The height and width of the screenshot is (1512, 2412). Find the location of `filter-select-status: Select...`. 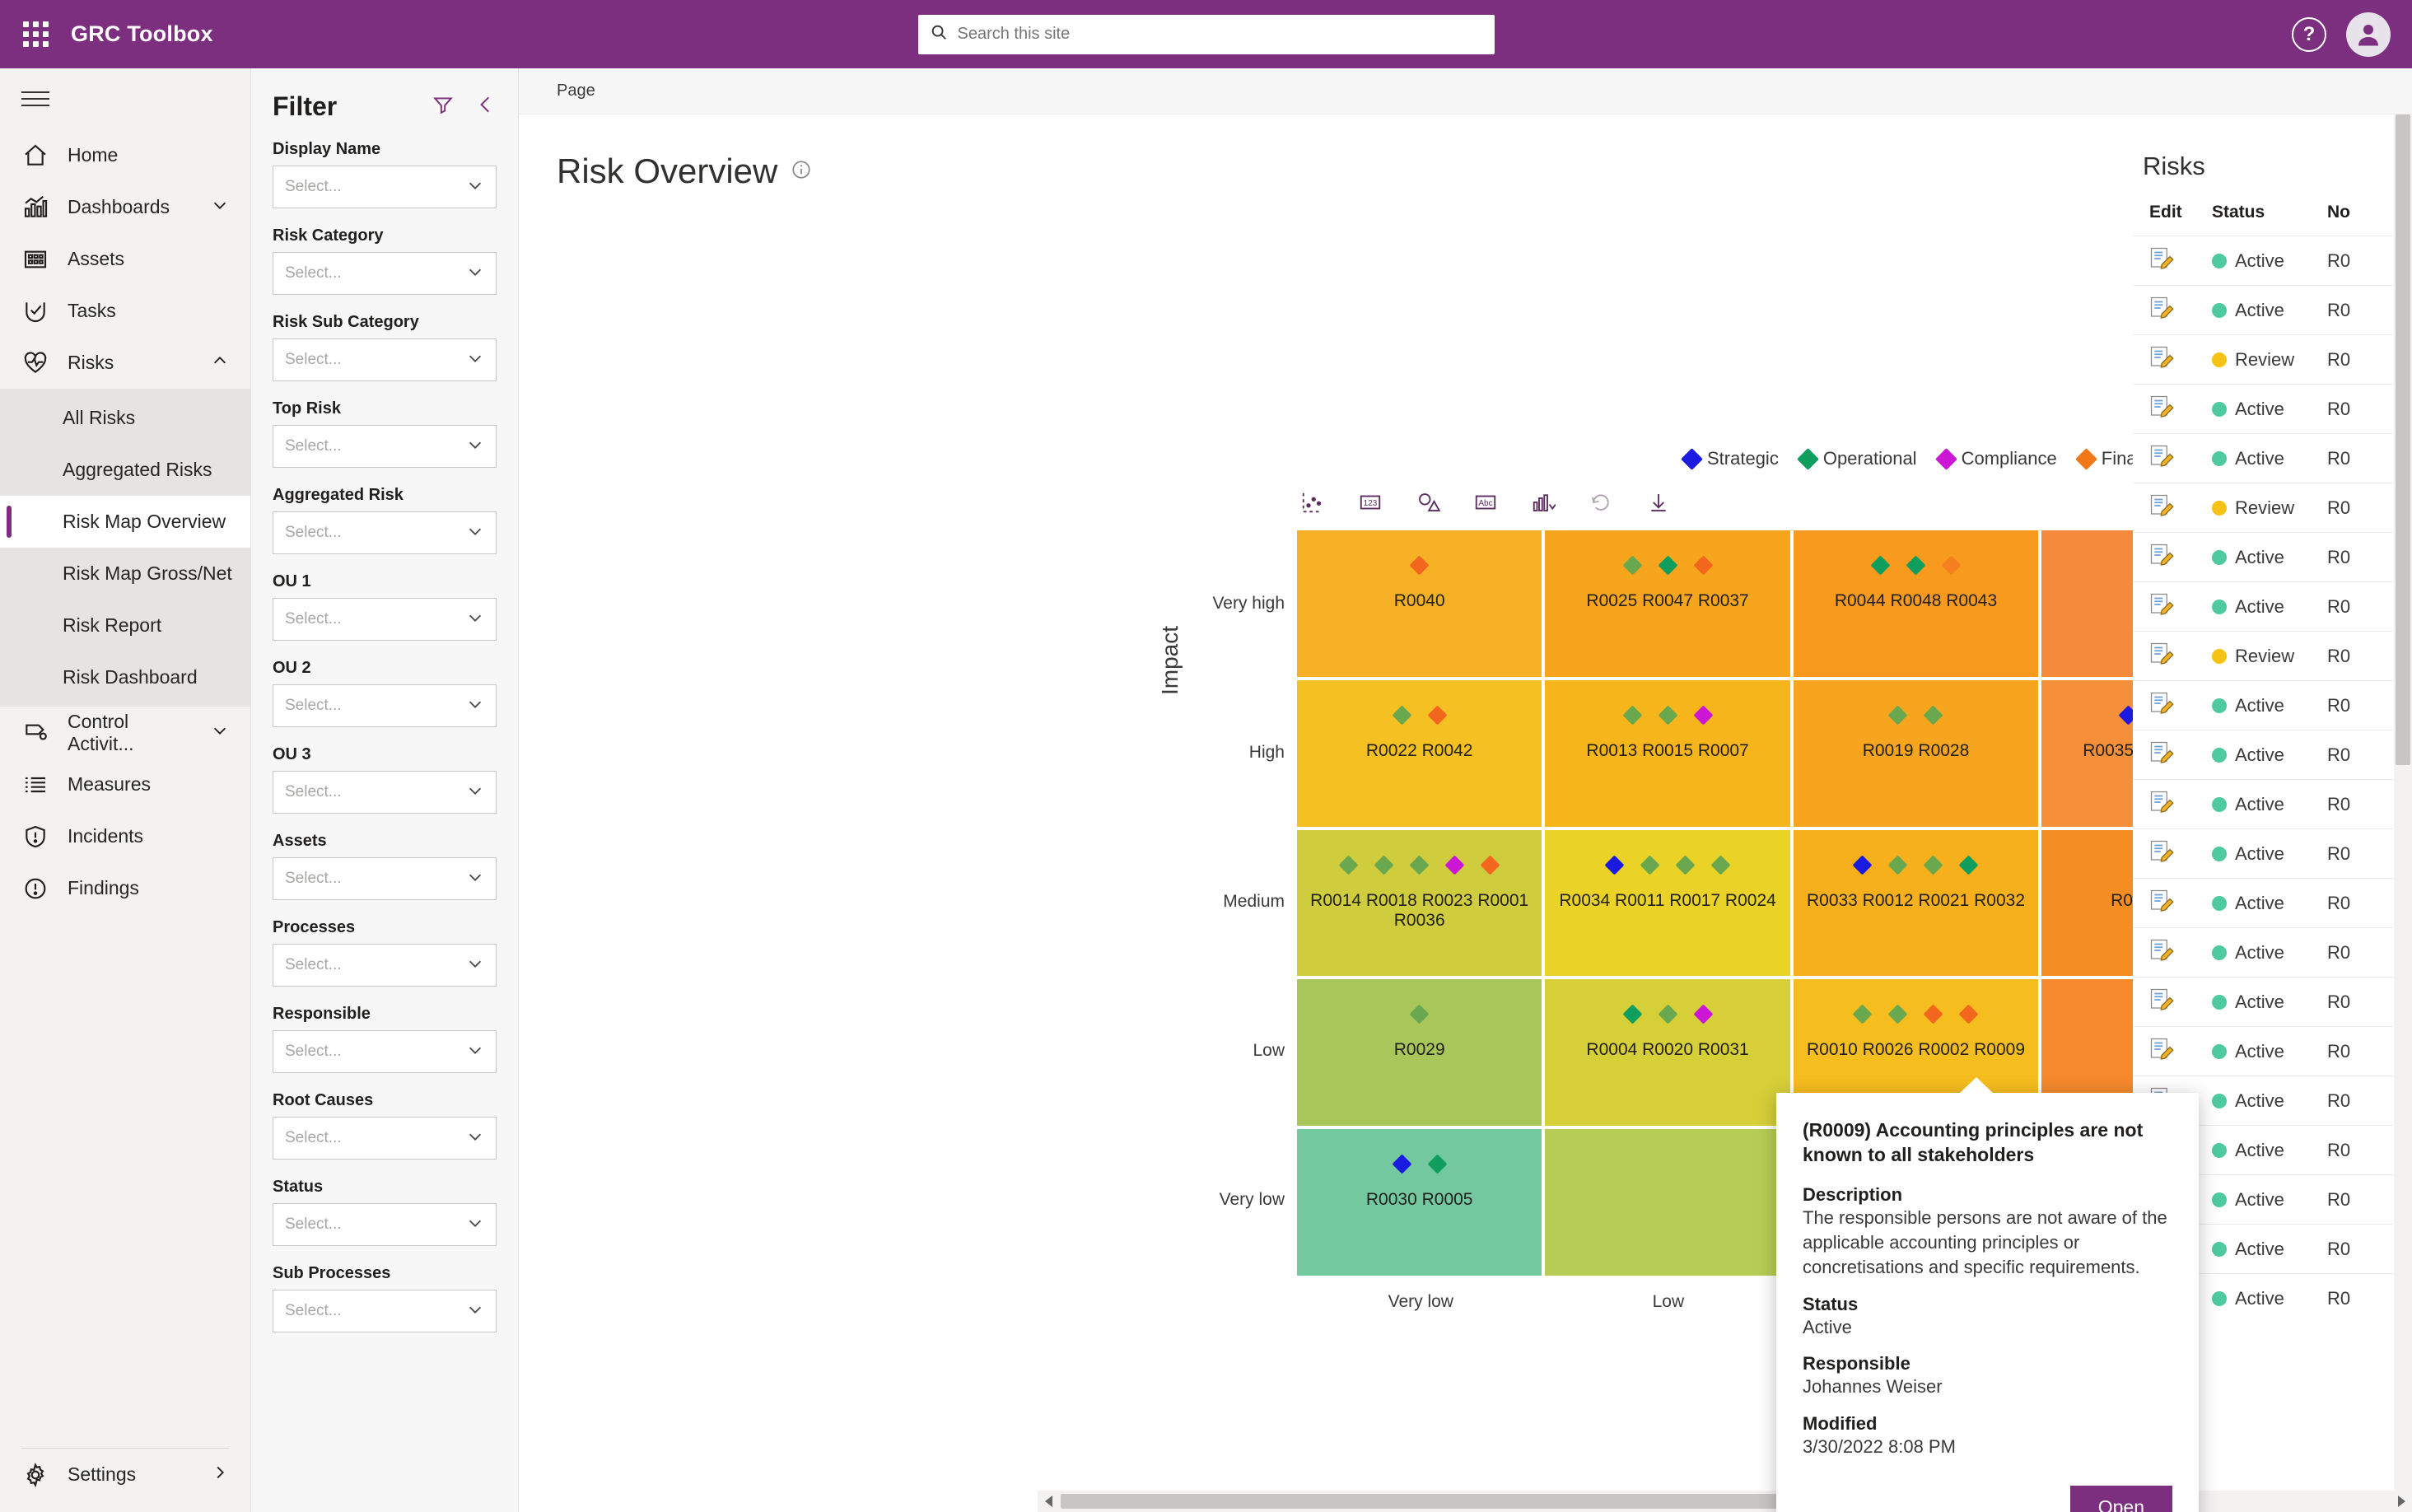

filter-select-status: Select... is located at coordinates (385, 1224).